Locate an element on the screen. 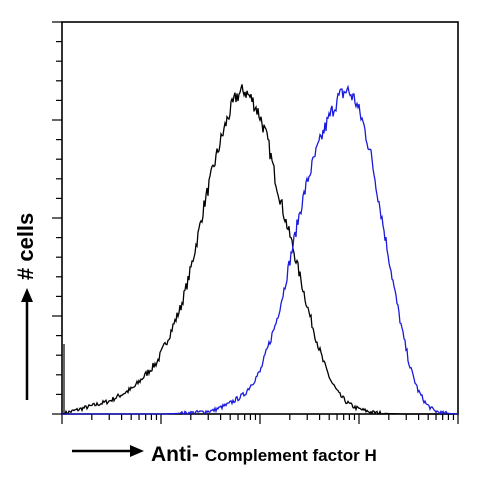 This screenshot has width=482, height=477. x-axis-label-group: Anti- Complement factor H is located at coordinates (224, 454).